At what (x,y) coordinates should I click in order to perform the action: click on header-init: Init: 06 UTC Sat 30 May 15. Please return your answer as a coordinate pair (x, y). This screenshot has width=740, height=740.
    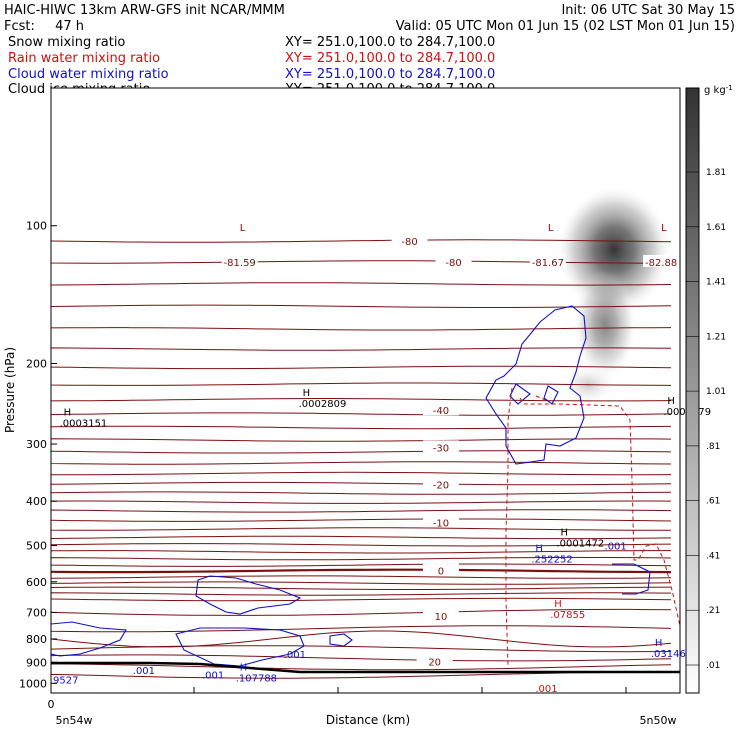
    Looking at the image, I should click on (648, 10).